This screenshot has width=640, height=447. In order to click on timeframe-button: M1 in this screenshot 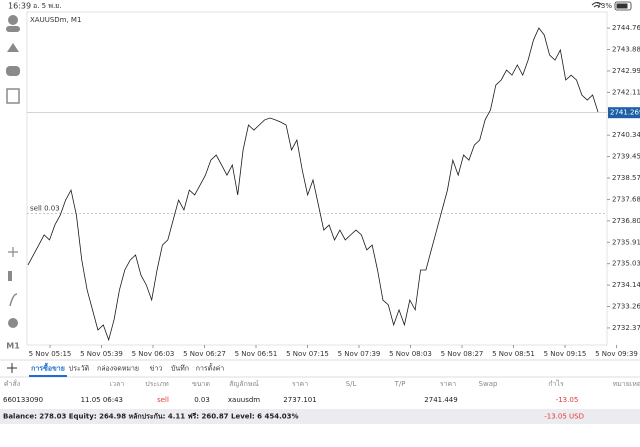, I will do `click(13, 346)`.